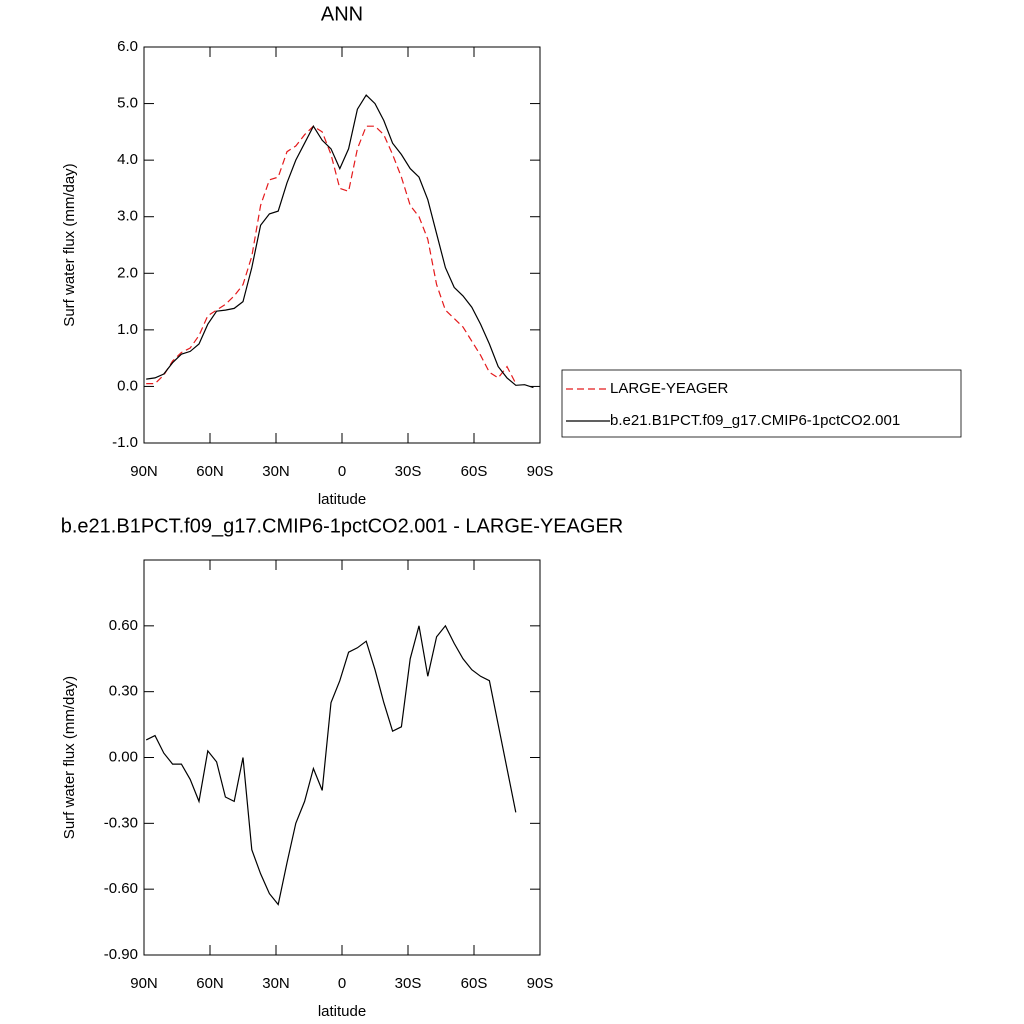 This screenshot has height=1024, width=1024. What do you see at coordinates (342, 14) in the screenshot?
I see `chart-title: ANN` at bounding box center [342, 14].